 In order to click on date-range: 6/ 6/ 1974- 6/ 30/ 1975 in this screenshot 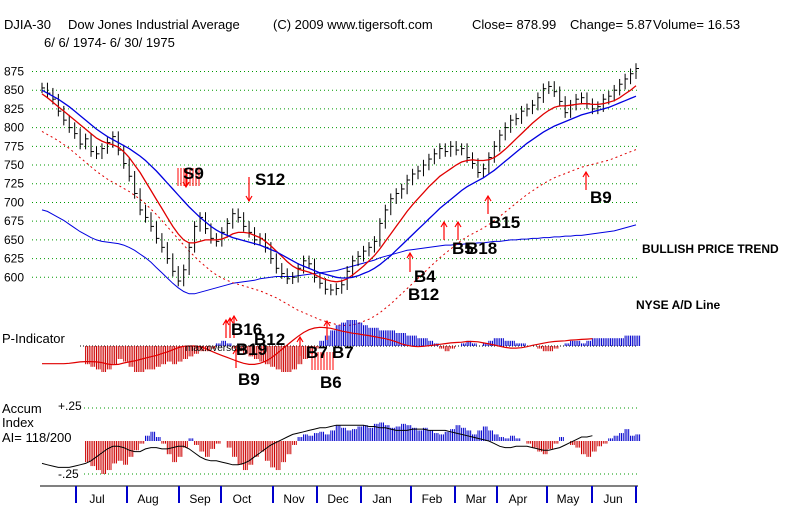, I will do `click(109, 42)`.